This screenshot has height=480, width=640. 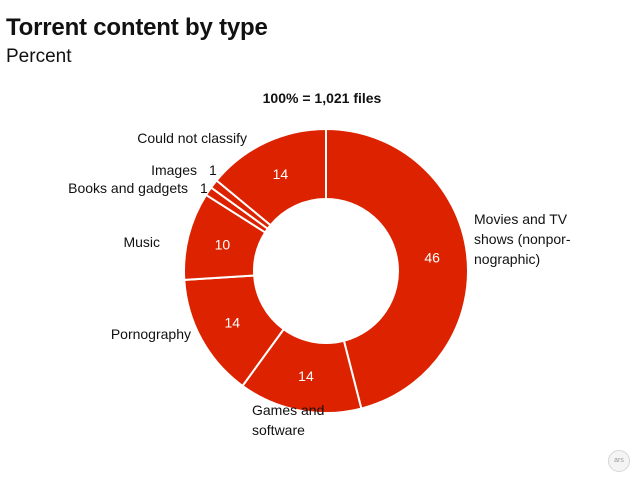 What do you see at coordinates (223, 244) in the screenshot?
I see `slice-value-label: 10` at bounding box center [223, 244].